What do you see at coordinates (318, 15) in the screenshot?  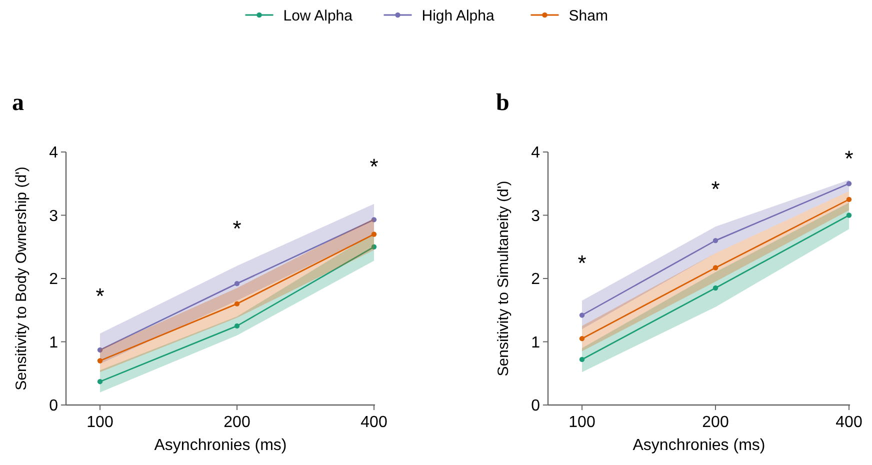 I see `legend-label: Low Alpha` at bounding box center [318, 15].